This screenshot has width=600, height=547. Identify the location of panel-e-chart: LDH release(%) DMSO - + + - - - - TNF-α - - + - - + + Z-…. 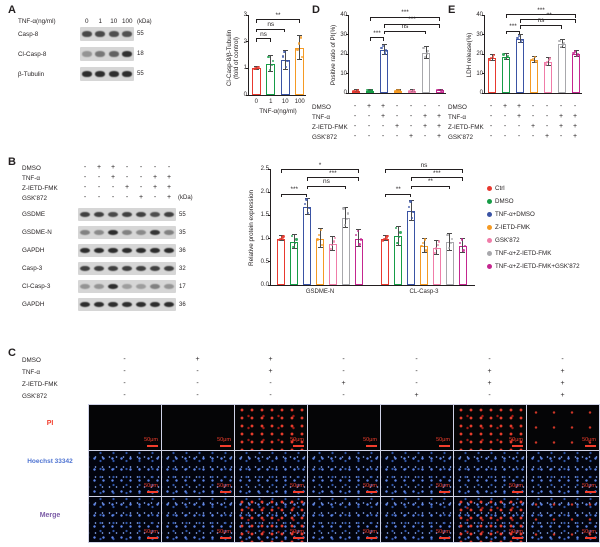
(521, 76).